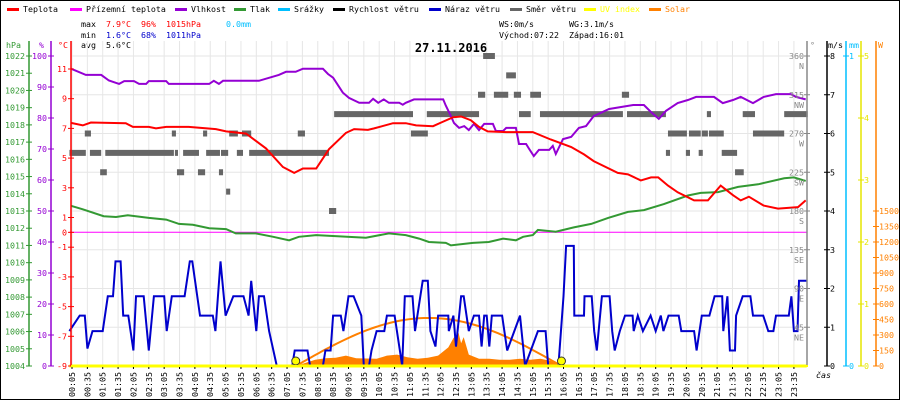  What do you see at coordinates (126, 9) in the screenshot?
I see `legend-label: Přízemní teplota` at bounding box center [126, 9].